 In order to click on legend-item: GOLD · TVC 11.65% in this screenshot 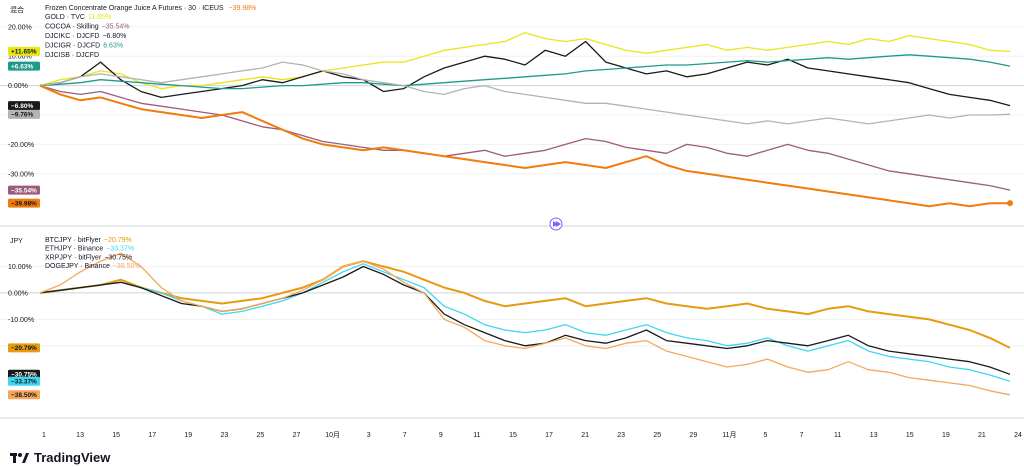, I will do `click(78, 17)`.